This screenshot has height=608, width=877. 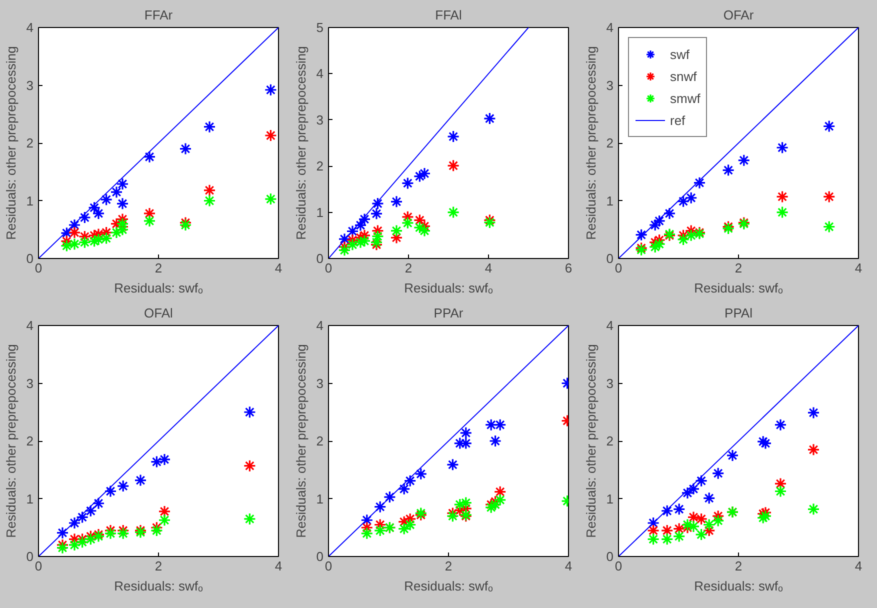 I want to click on chart-title: OFAl, so click(x=159, y=313).